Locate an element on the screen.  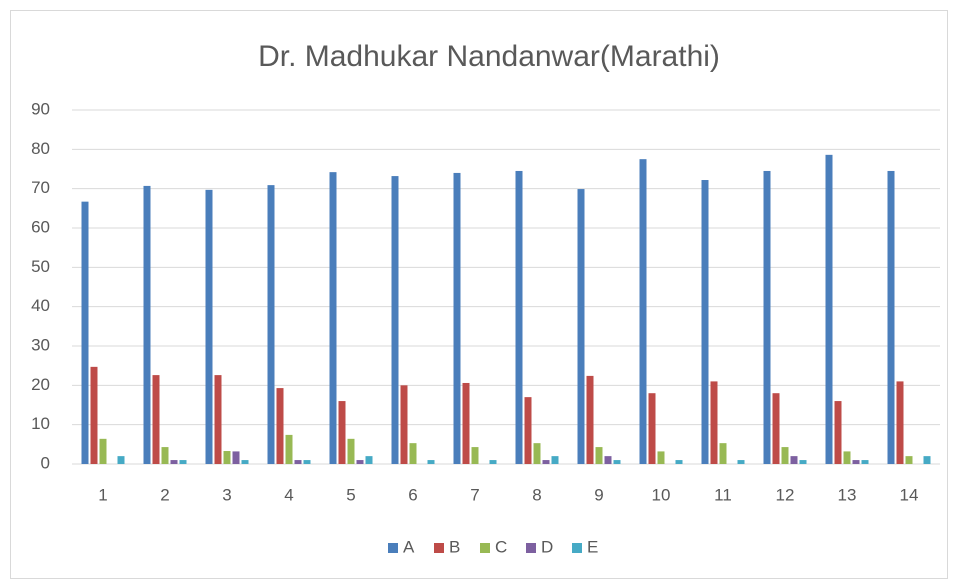
y-tick-label: 0 is located at coordinates (45, 462).